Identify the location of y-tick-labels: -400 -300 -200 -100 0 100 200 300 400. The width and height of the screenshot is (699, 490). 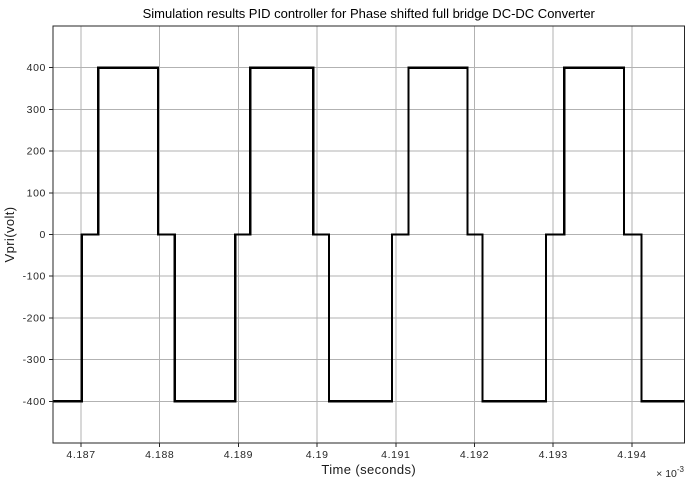
(34, 235).